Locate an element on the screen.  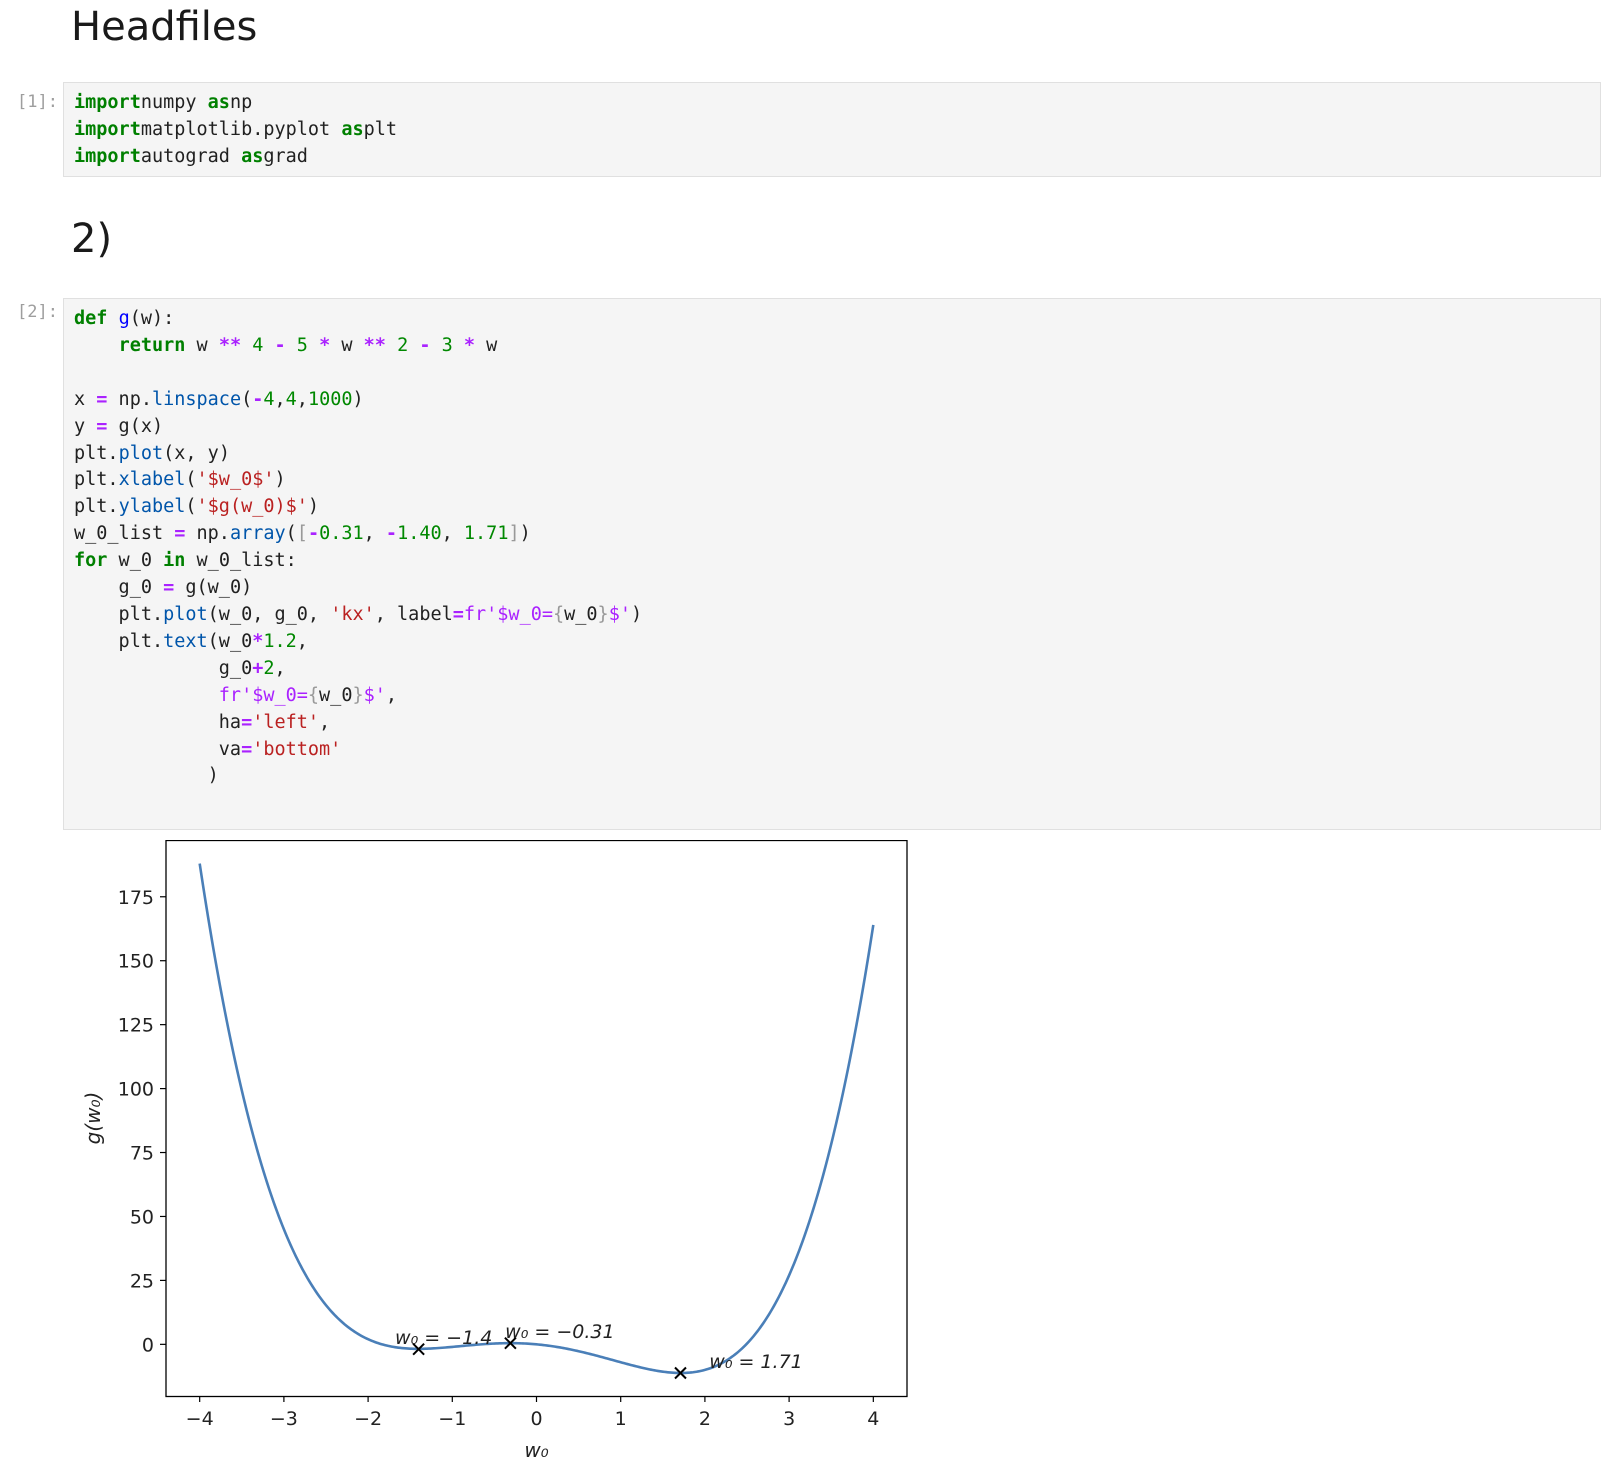
code-token: 5 is located at coordinates (302, 345).